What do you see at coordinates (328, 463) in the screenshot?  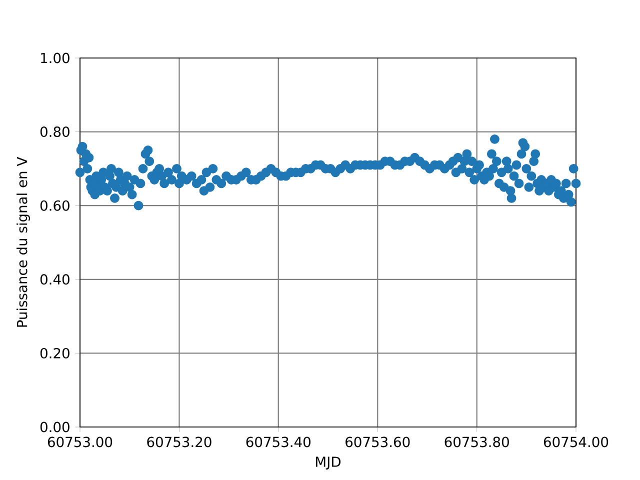 I see `x-axis-title: MJD` at bounding box center [328, 463].